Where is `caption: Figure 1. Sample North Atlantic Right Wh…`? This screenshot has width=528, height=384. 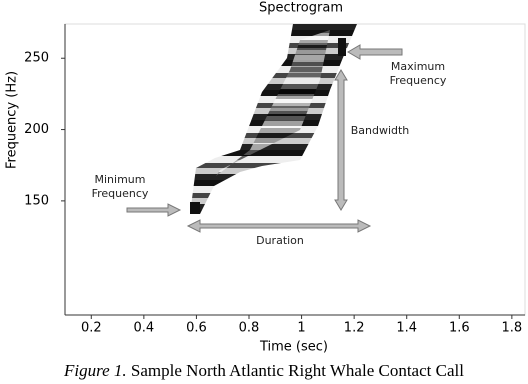
caption: Figure 1. Sample North Atlantic Right Wh… is located at coordinates (263, 370).